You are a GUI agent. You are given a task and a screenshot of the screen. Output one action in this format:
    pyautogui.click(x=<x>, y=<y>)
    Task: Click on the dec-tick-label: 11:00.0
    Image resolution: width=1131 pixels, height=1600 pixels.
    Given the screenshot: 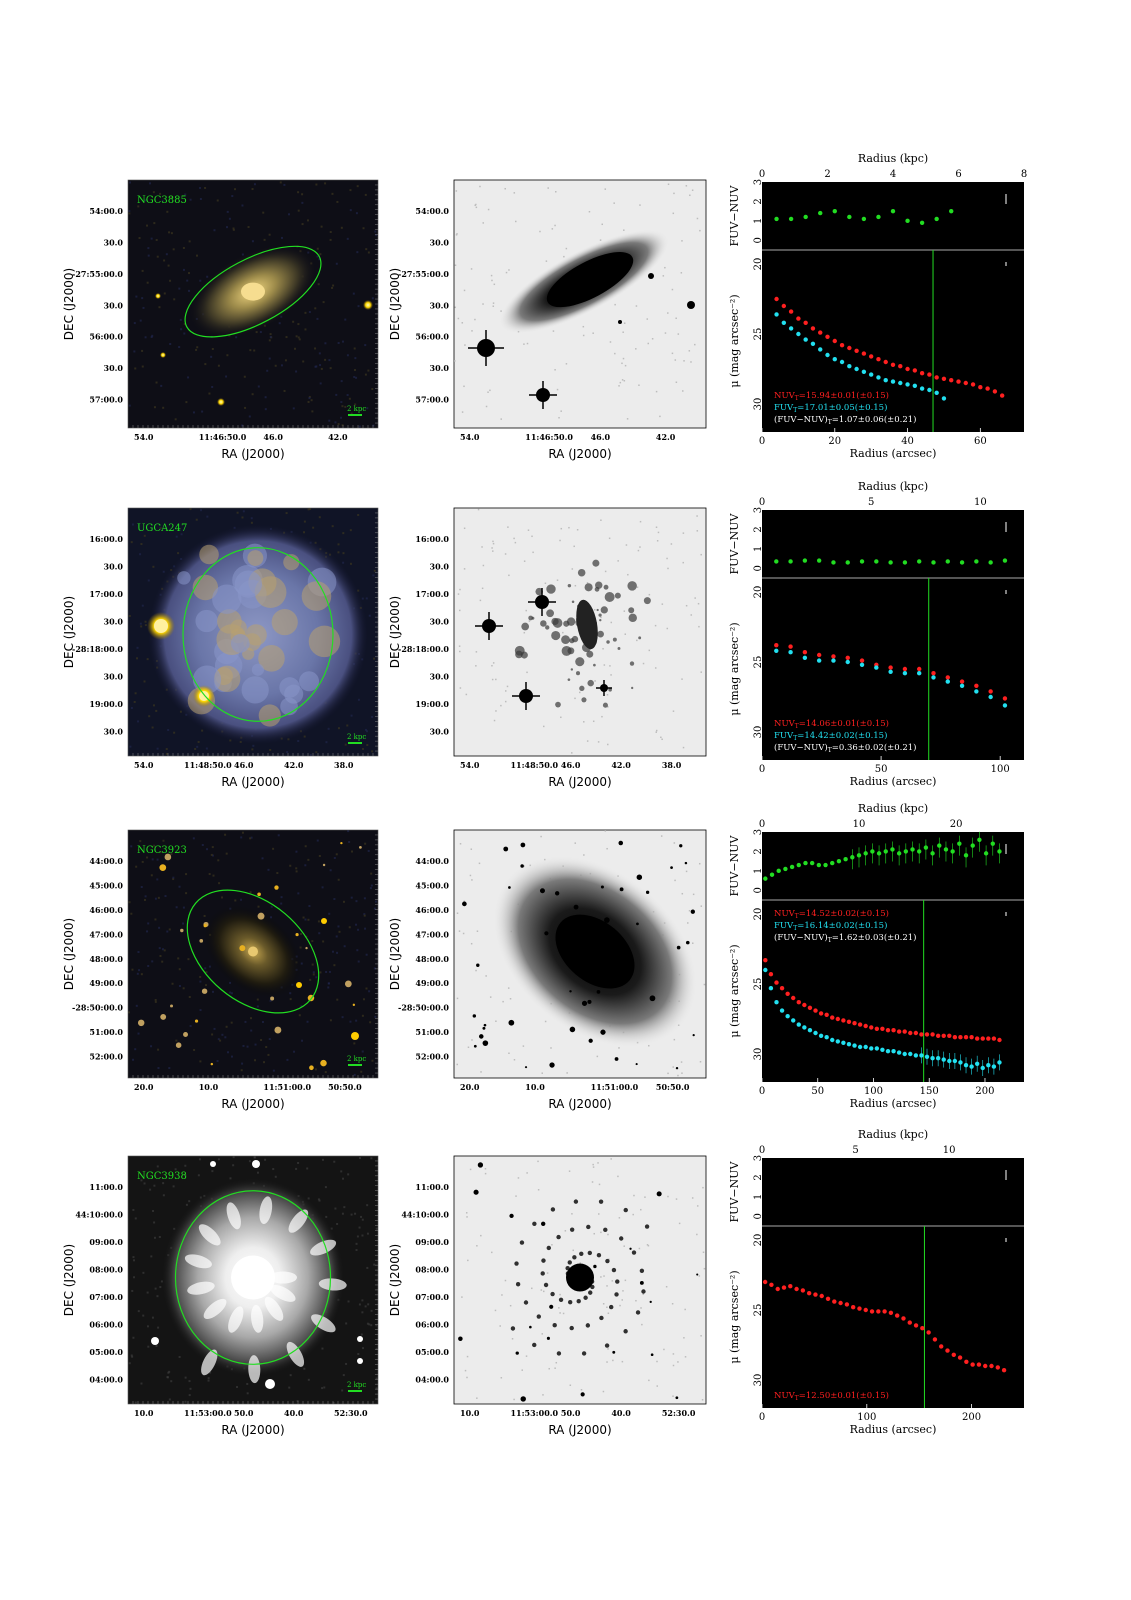 What is the action you would take?
    pyautogui.click(x=106, y=1187)
    